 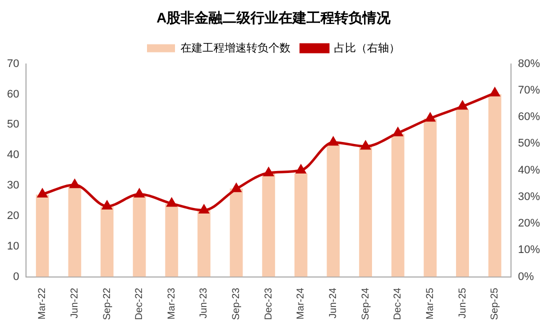 I want to click on y-tick-label: 10, so click(x=13, y=246).